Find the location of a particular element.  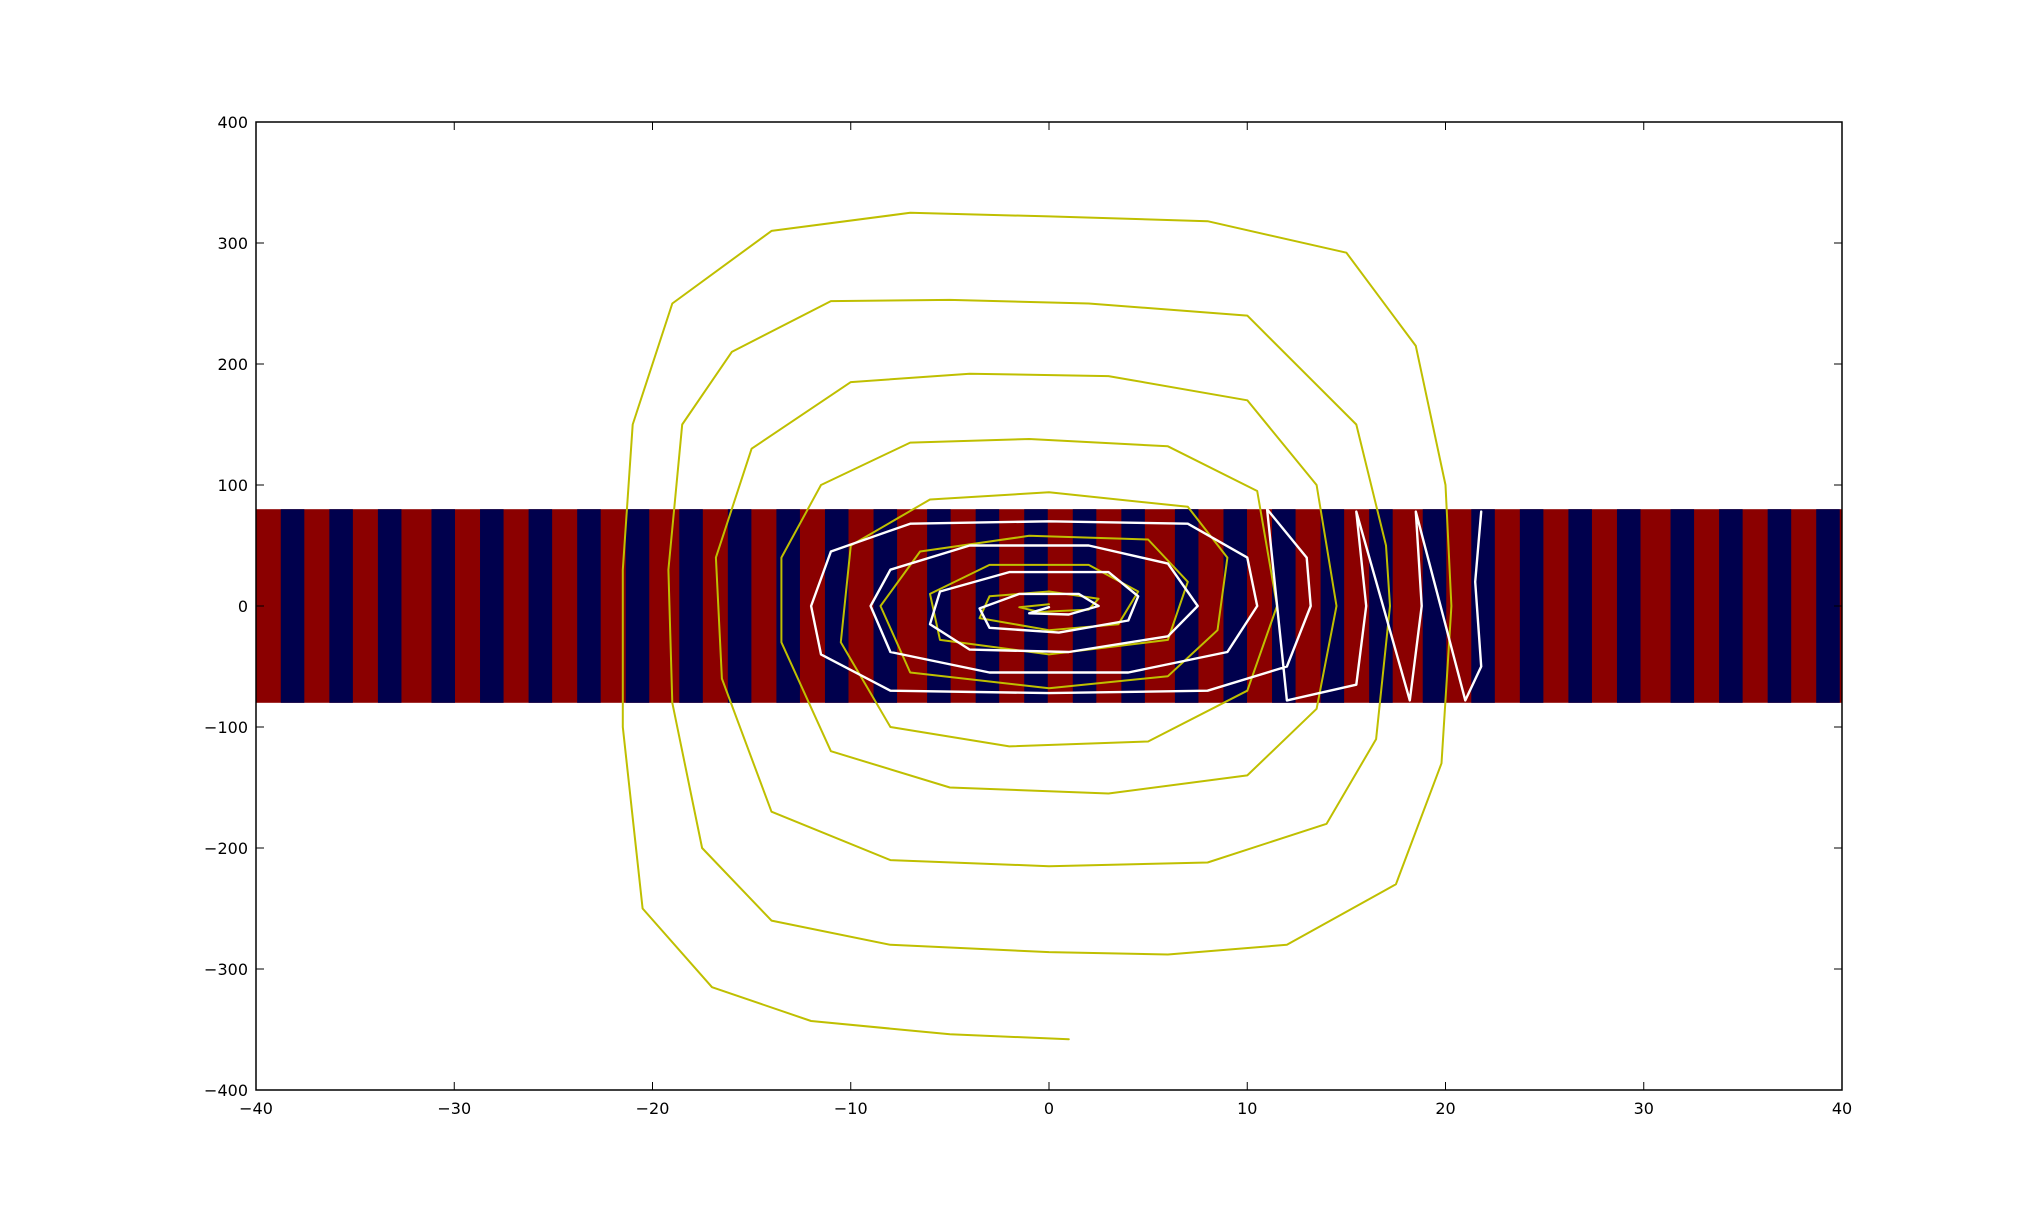

x-tick-label: −20 is located at coordinates (653, 1108).